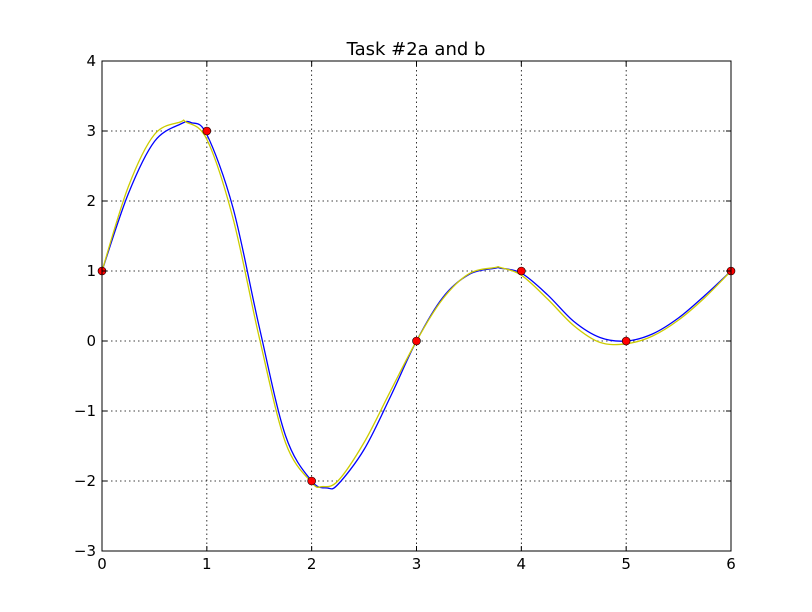  I want to click on y-tick-label: 0, so click(91, 341).